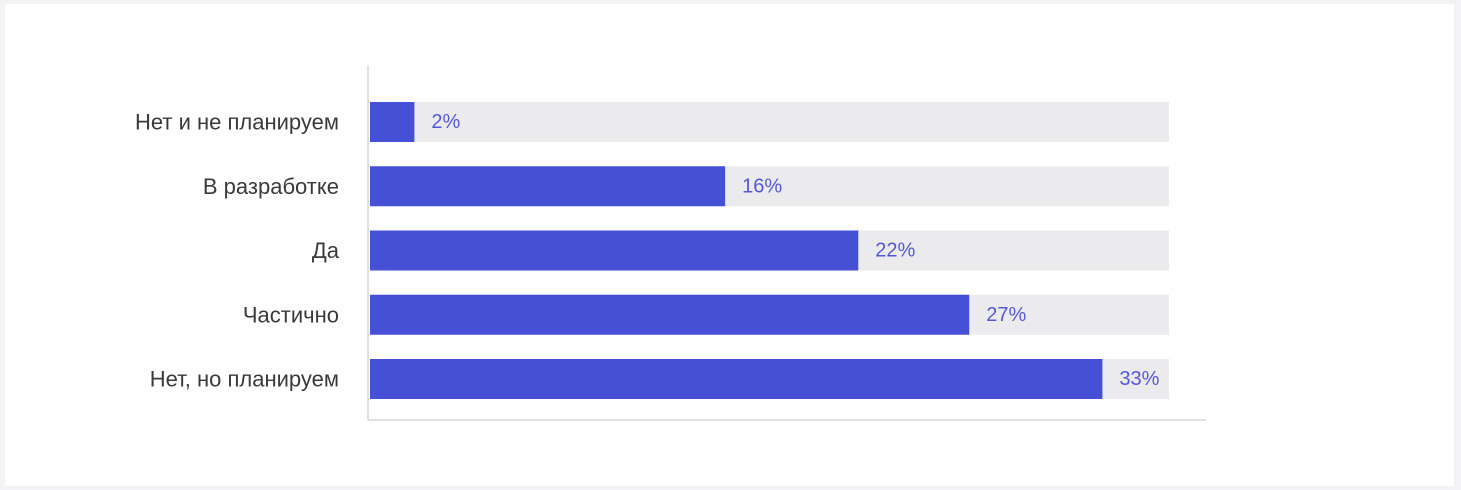 This screenshot has width=1461, height=490. What do you see at coordinates (762, 186) in the screenshot?
I see `value-label: 16%` at bounding box center [762, 186].